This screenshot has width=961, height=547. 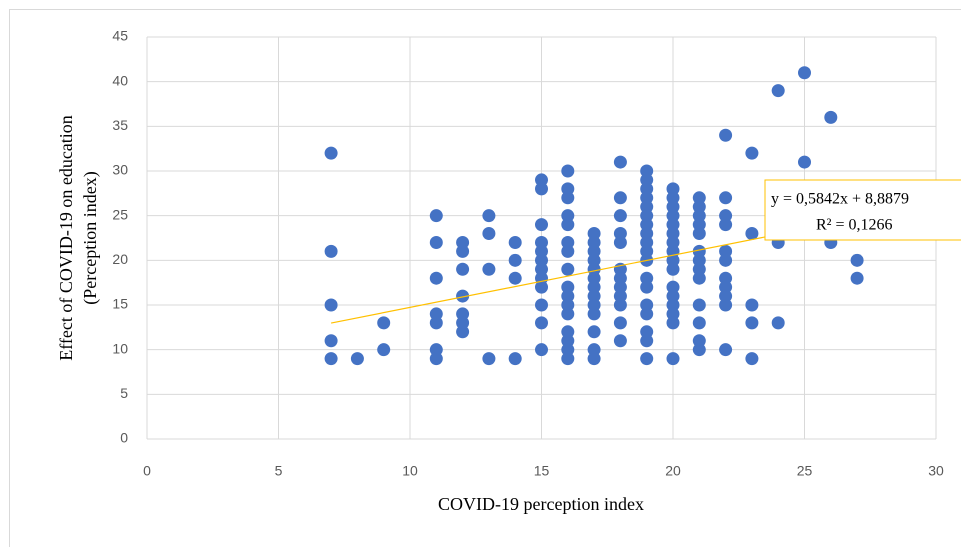 I want to click on x-tick-label: 5, so click(x=279, y=471).